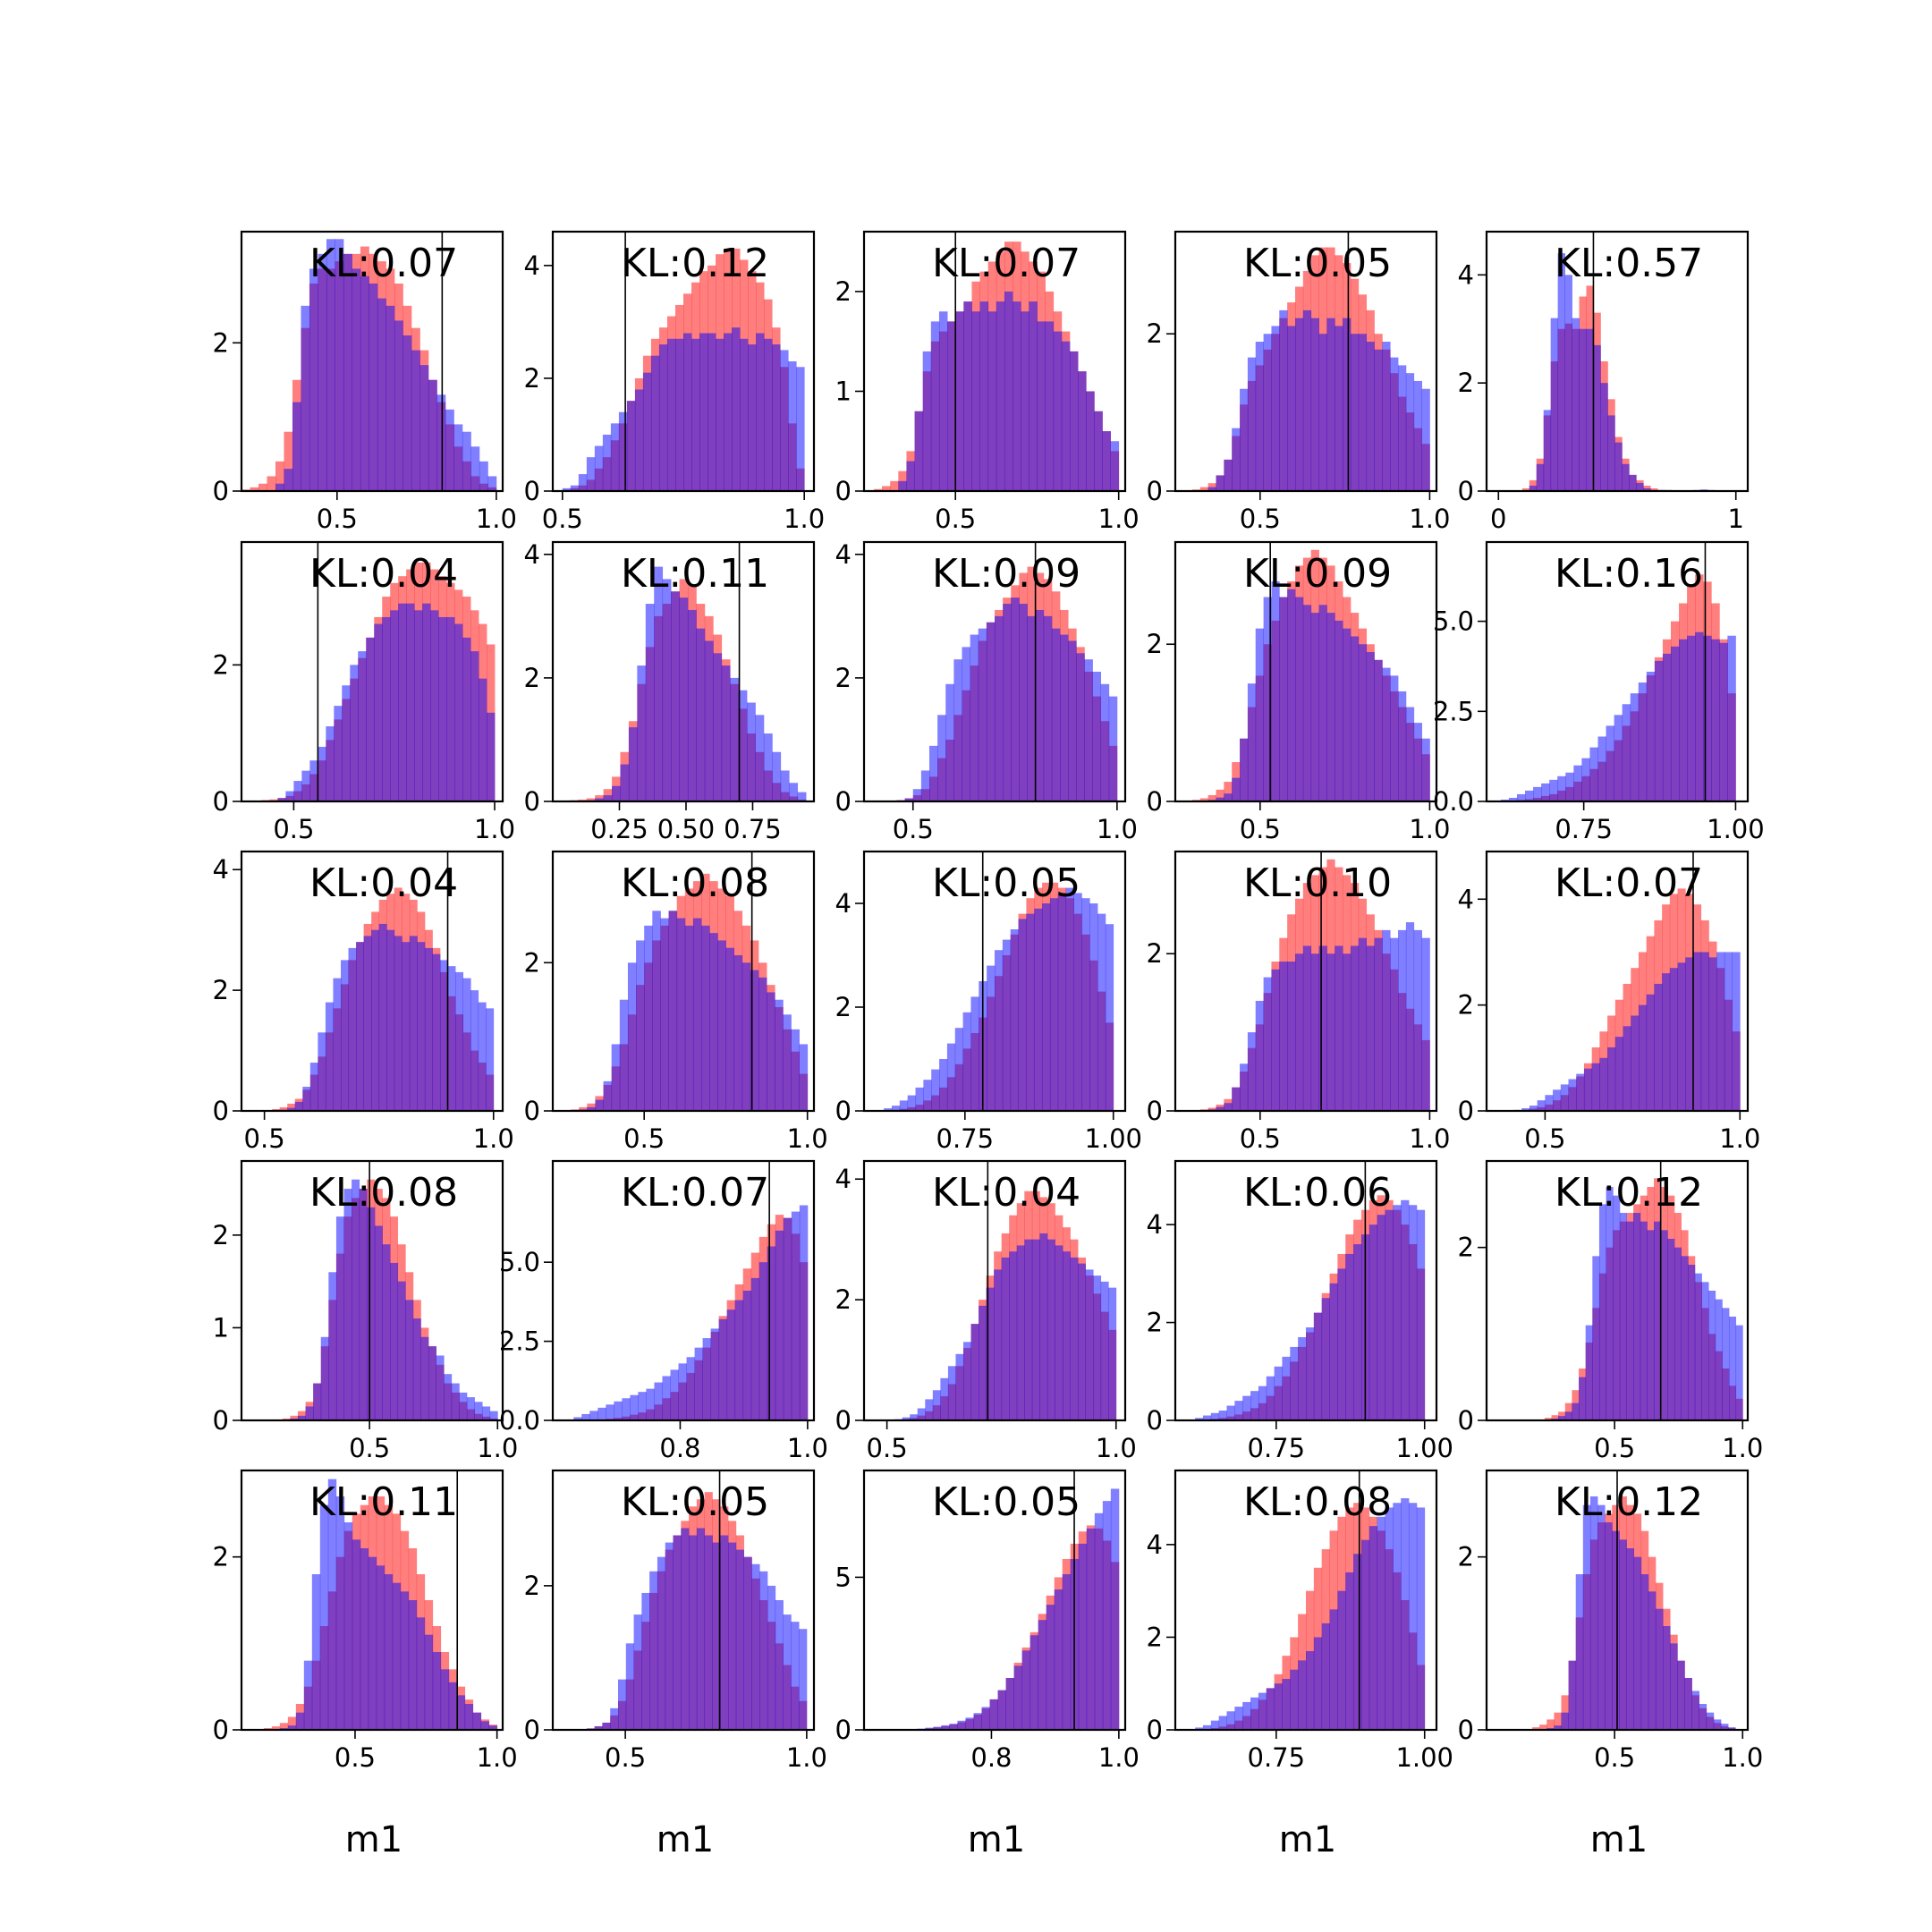 Image resolution: width=1932 pixels, height=1932 pixels. I want to click on subplot-r0-c2: 0.5 1.0 0 1 2 KL:0.07, so click(987, 382).